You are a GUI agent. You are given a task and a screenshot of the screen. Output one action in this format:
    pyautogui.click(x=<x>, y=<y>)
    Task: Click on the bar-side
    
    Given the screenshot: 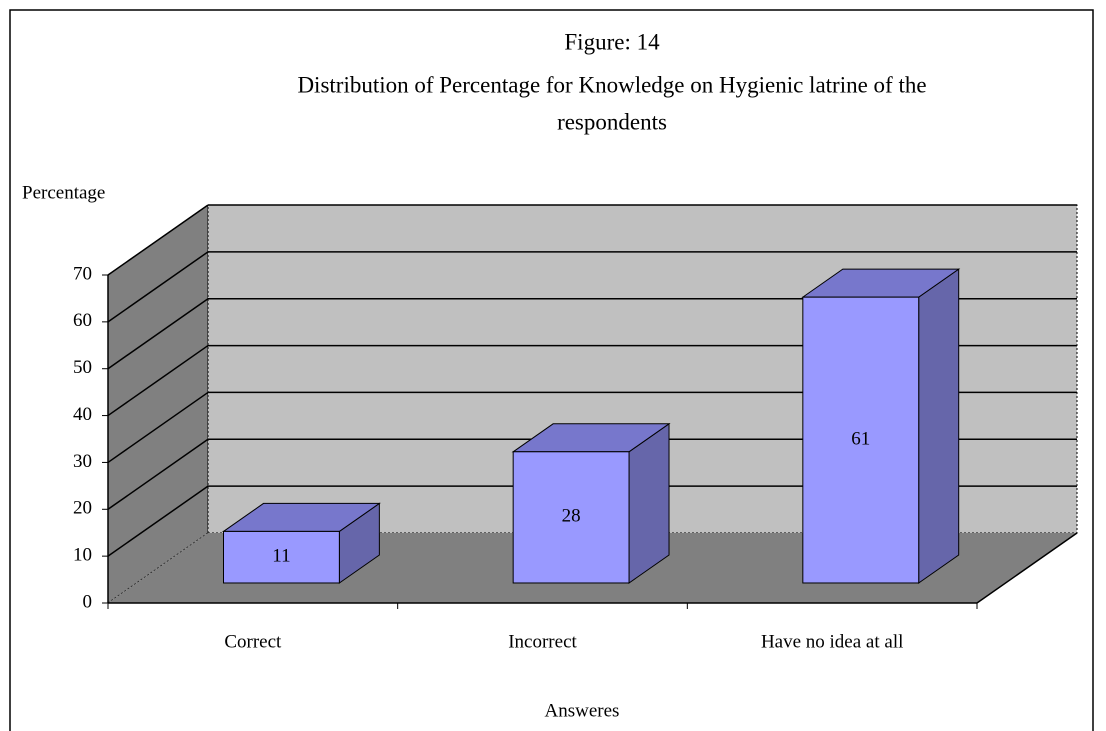 What is the action you would take?
    pyautogui.click(x=939, y=426)
    